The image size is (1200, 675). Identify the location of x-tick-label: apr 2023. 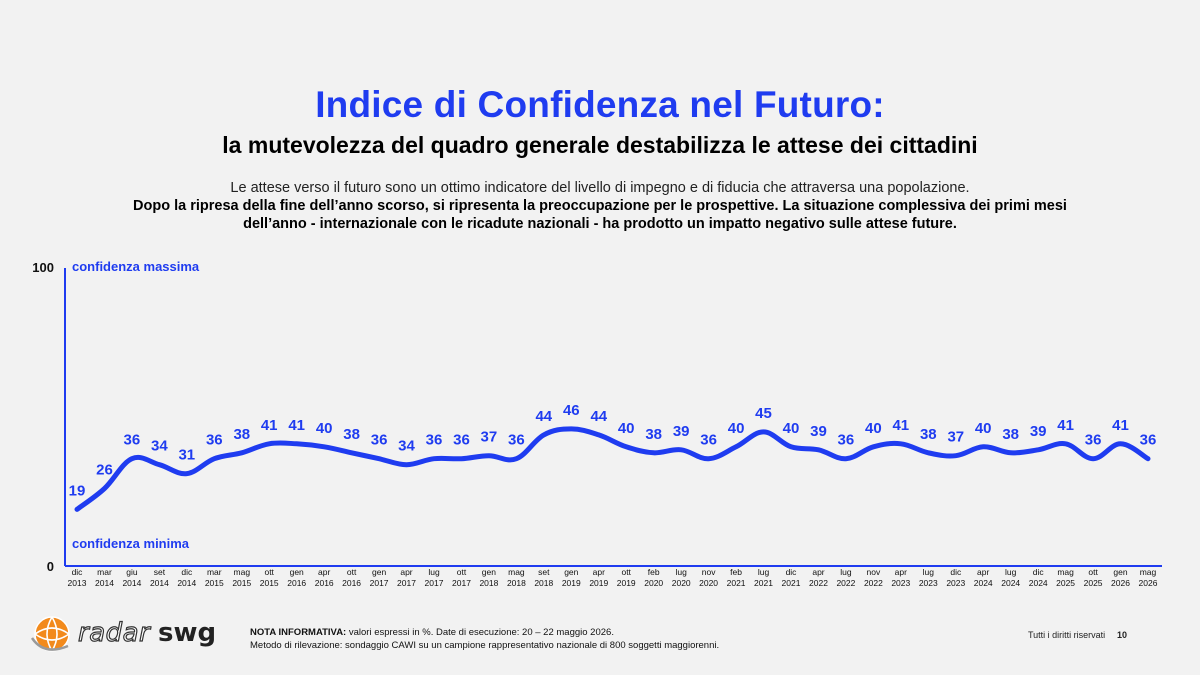
(900, 577).